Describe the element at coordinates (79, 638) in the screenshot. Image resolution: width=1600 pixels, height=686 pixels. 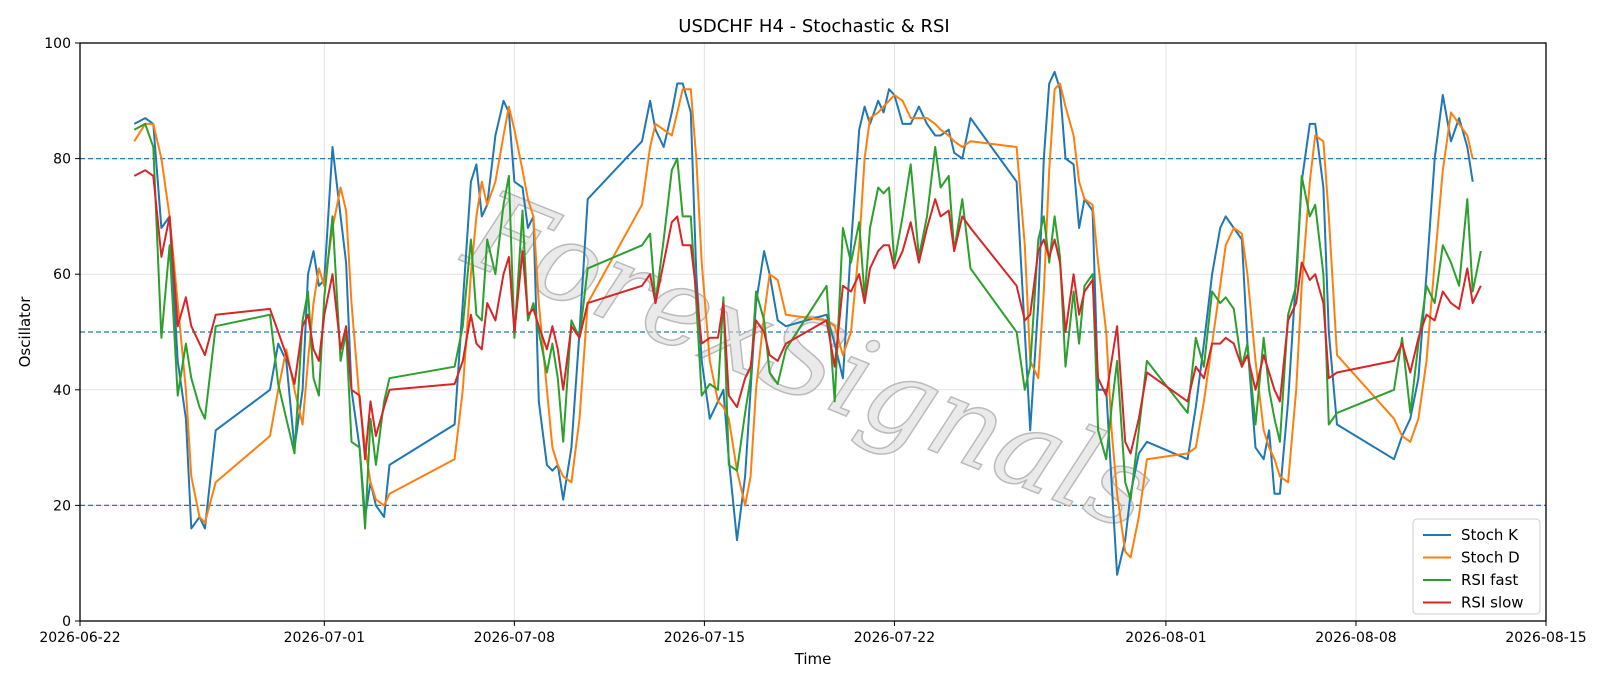
I see `x-tick-label: 2026-06-22` at that location.